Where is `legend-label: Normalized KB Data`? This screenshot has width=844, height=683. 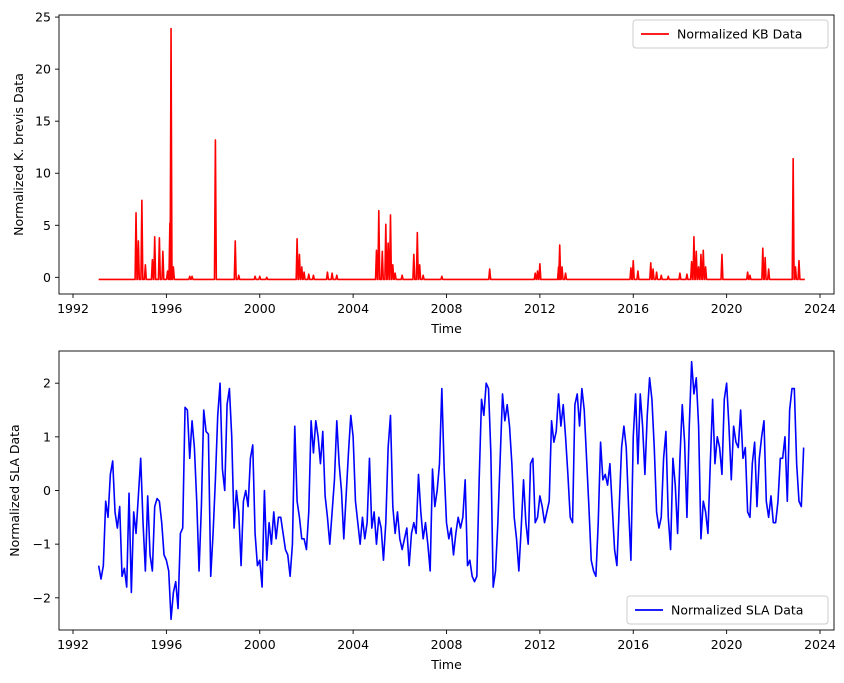 legend-label: Normalized KB Data is located at coordinates (739, 34).